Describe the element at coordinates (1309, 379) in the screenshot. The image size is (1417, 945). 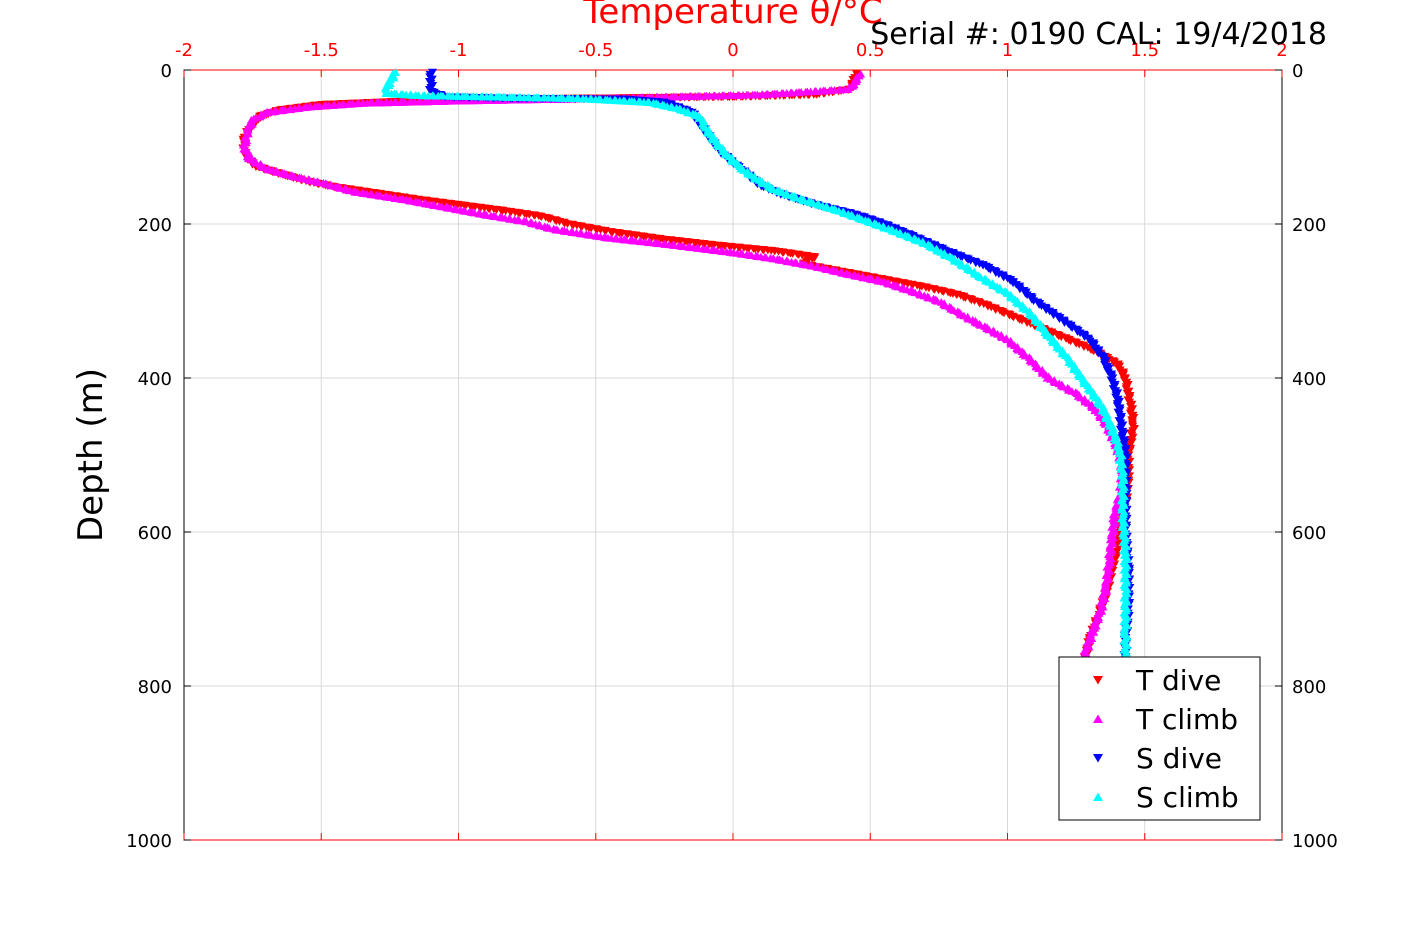
I see `y-tick-label-right: 400` at that location.